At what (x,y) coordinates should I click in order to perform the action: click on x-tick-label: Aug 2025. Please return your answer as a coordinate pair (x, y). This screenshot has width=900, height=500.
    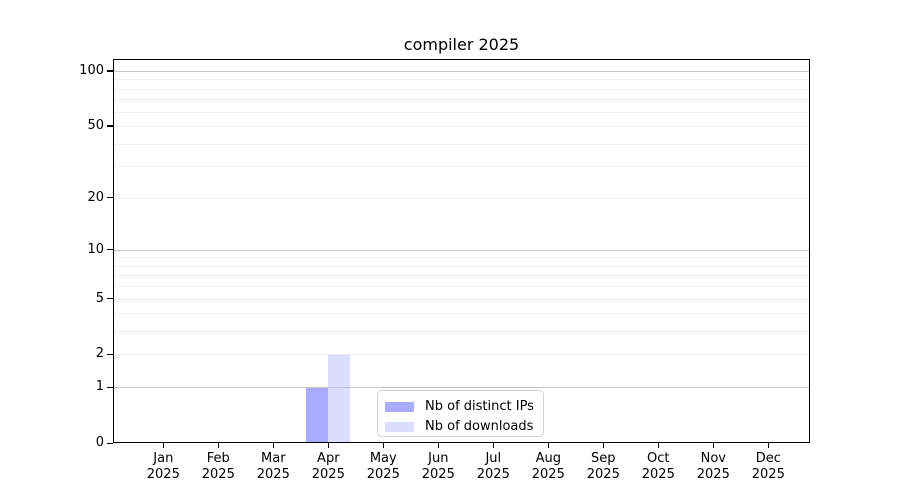
    Looking at the image, I should click on (548, 466).